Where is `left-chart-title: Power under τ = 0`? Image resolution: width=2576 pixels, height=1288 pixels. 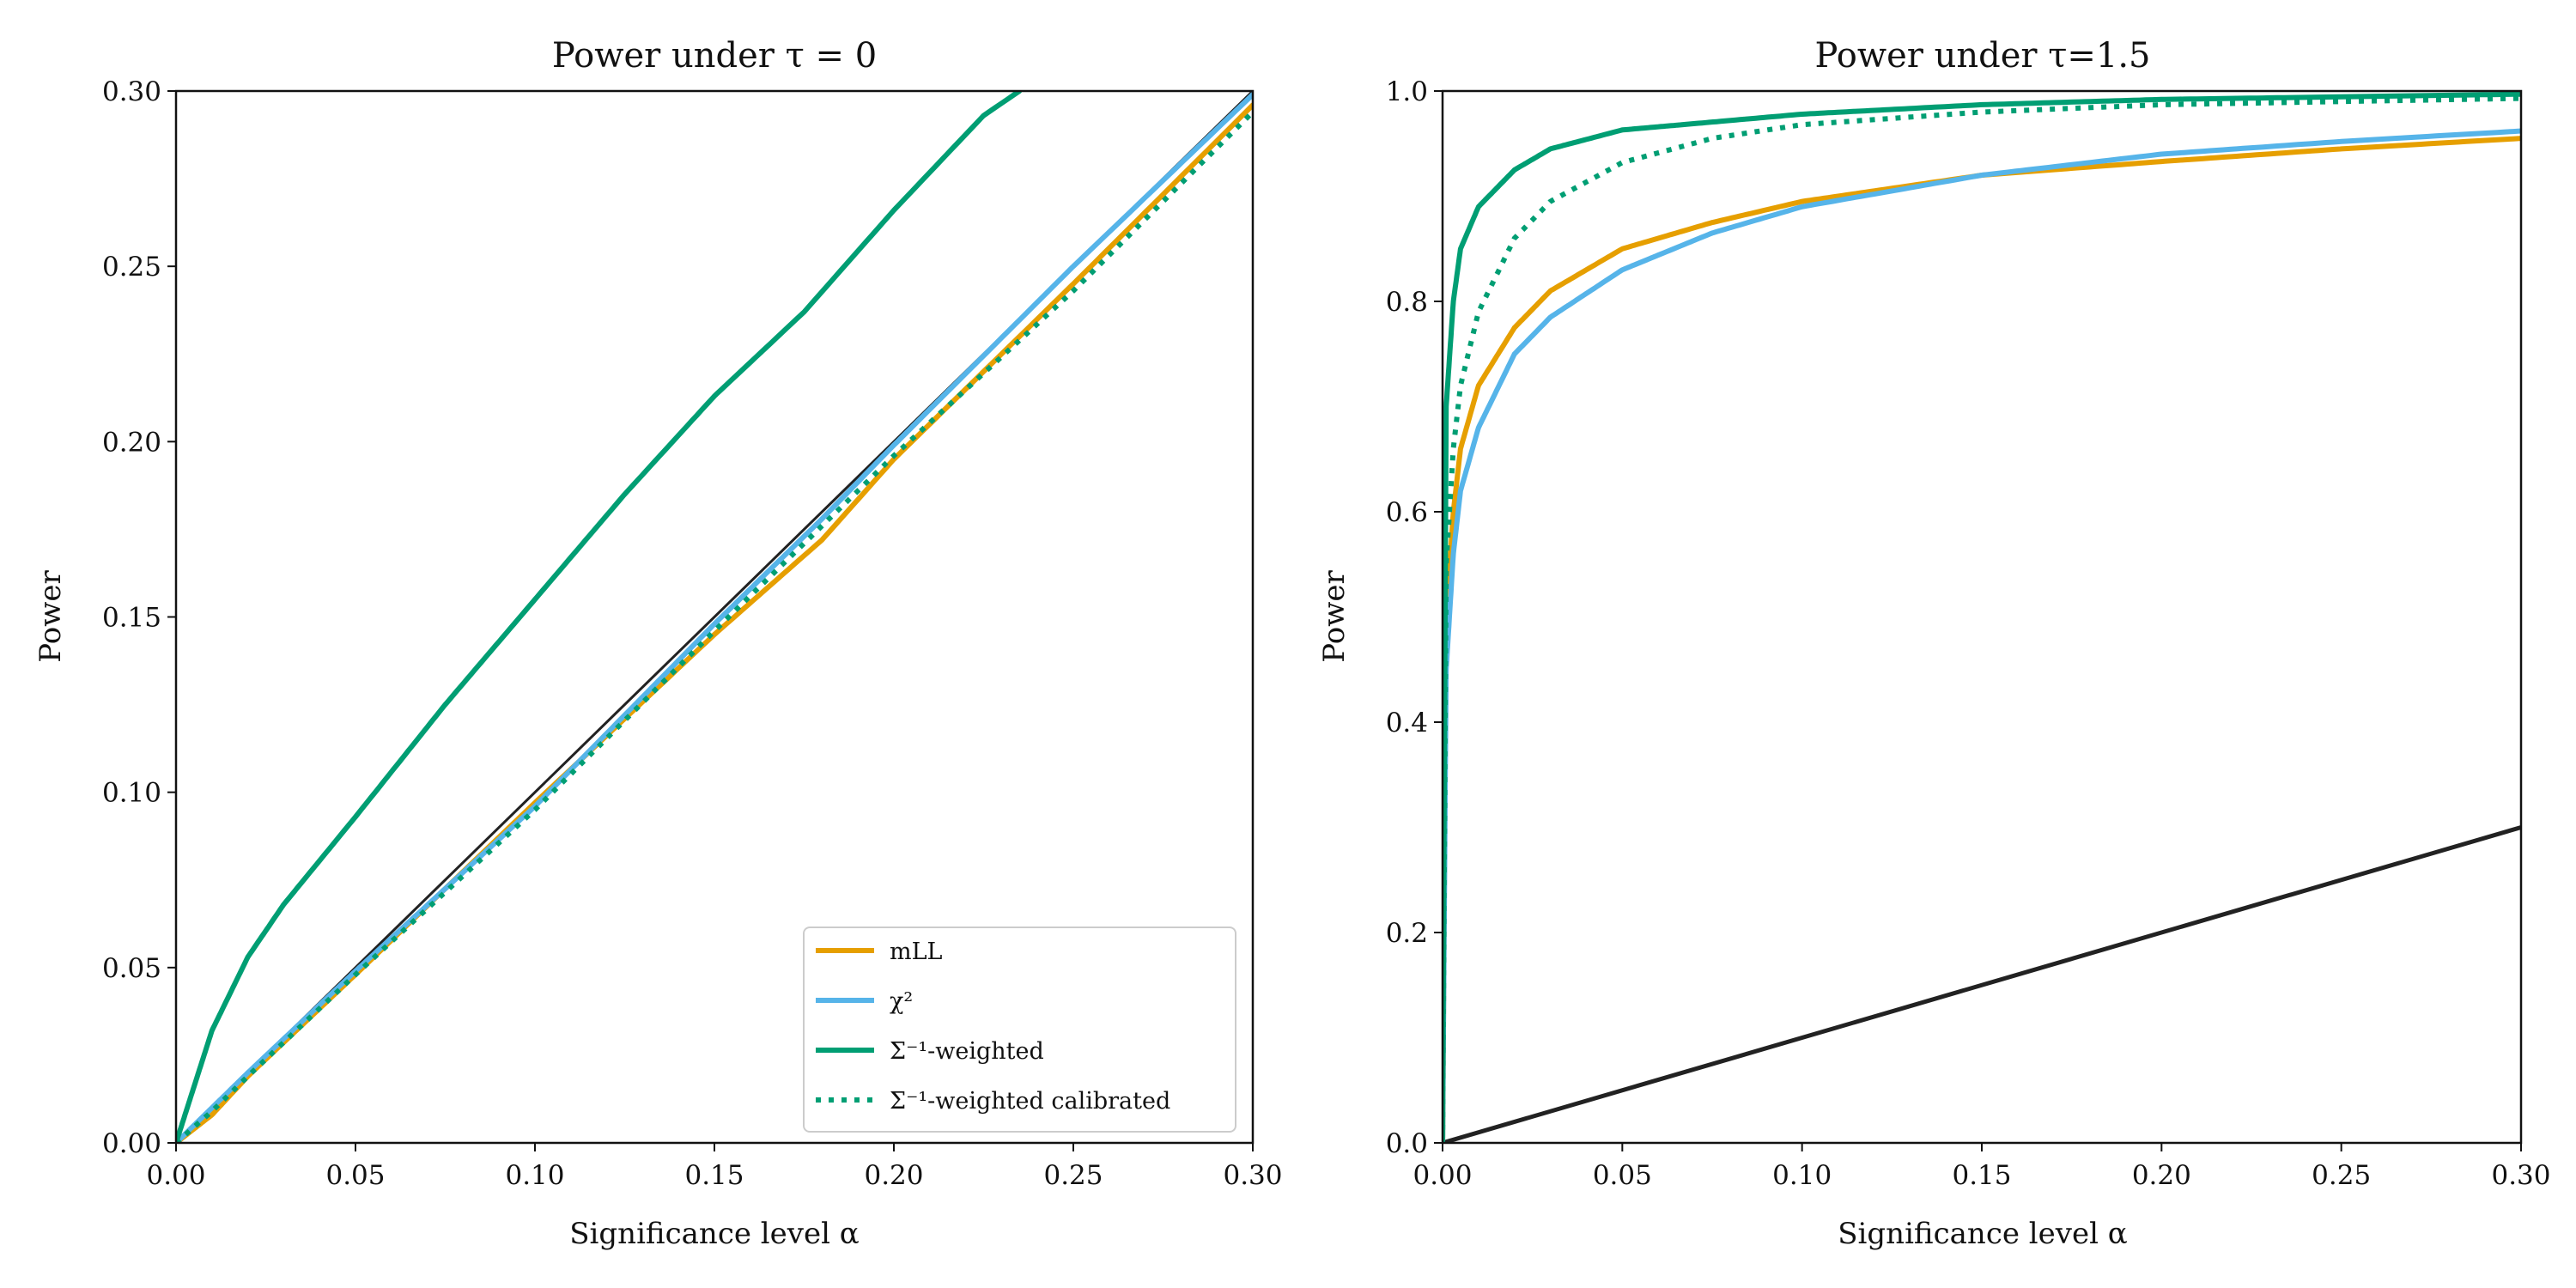 left-chart-title: Power under τ = 0 is located at coordinates (715, 56).